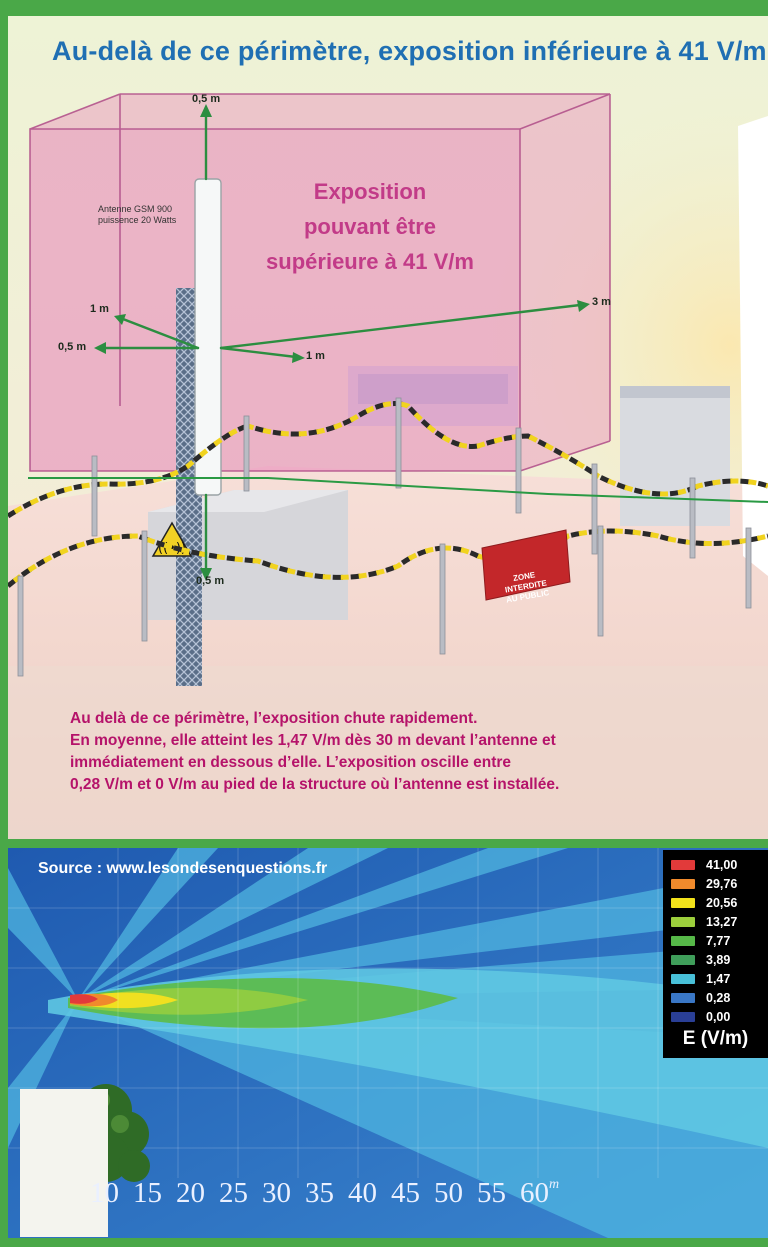  I want to click on legend-value: 7,77, so click(718, 941).